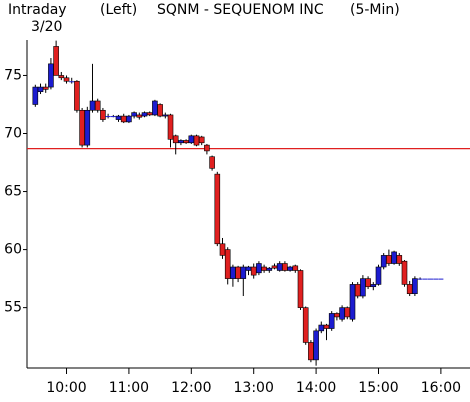 This screenshot has width=470, height=402. Describe the element at coordinates (37, 10) in the screenshot. I see `chart-label: Intraday` at that location.